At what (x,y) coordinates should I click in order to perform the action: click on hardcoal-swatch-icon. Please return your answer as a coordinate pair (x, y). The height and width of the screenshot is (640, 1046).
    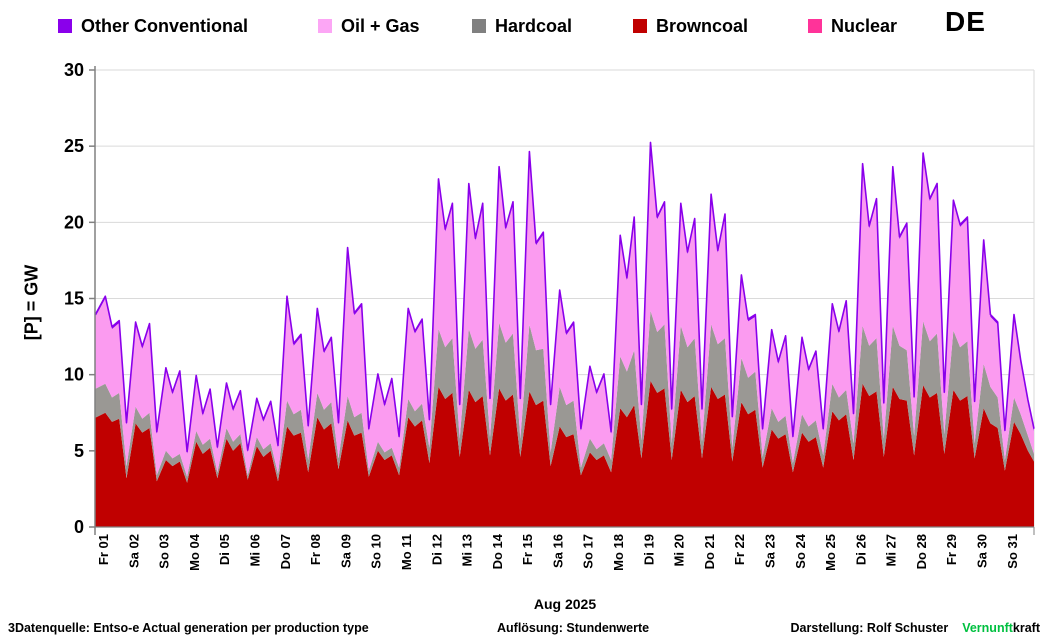
    Looking at the image, I should click on (479, 26).